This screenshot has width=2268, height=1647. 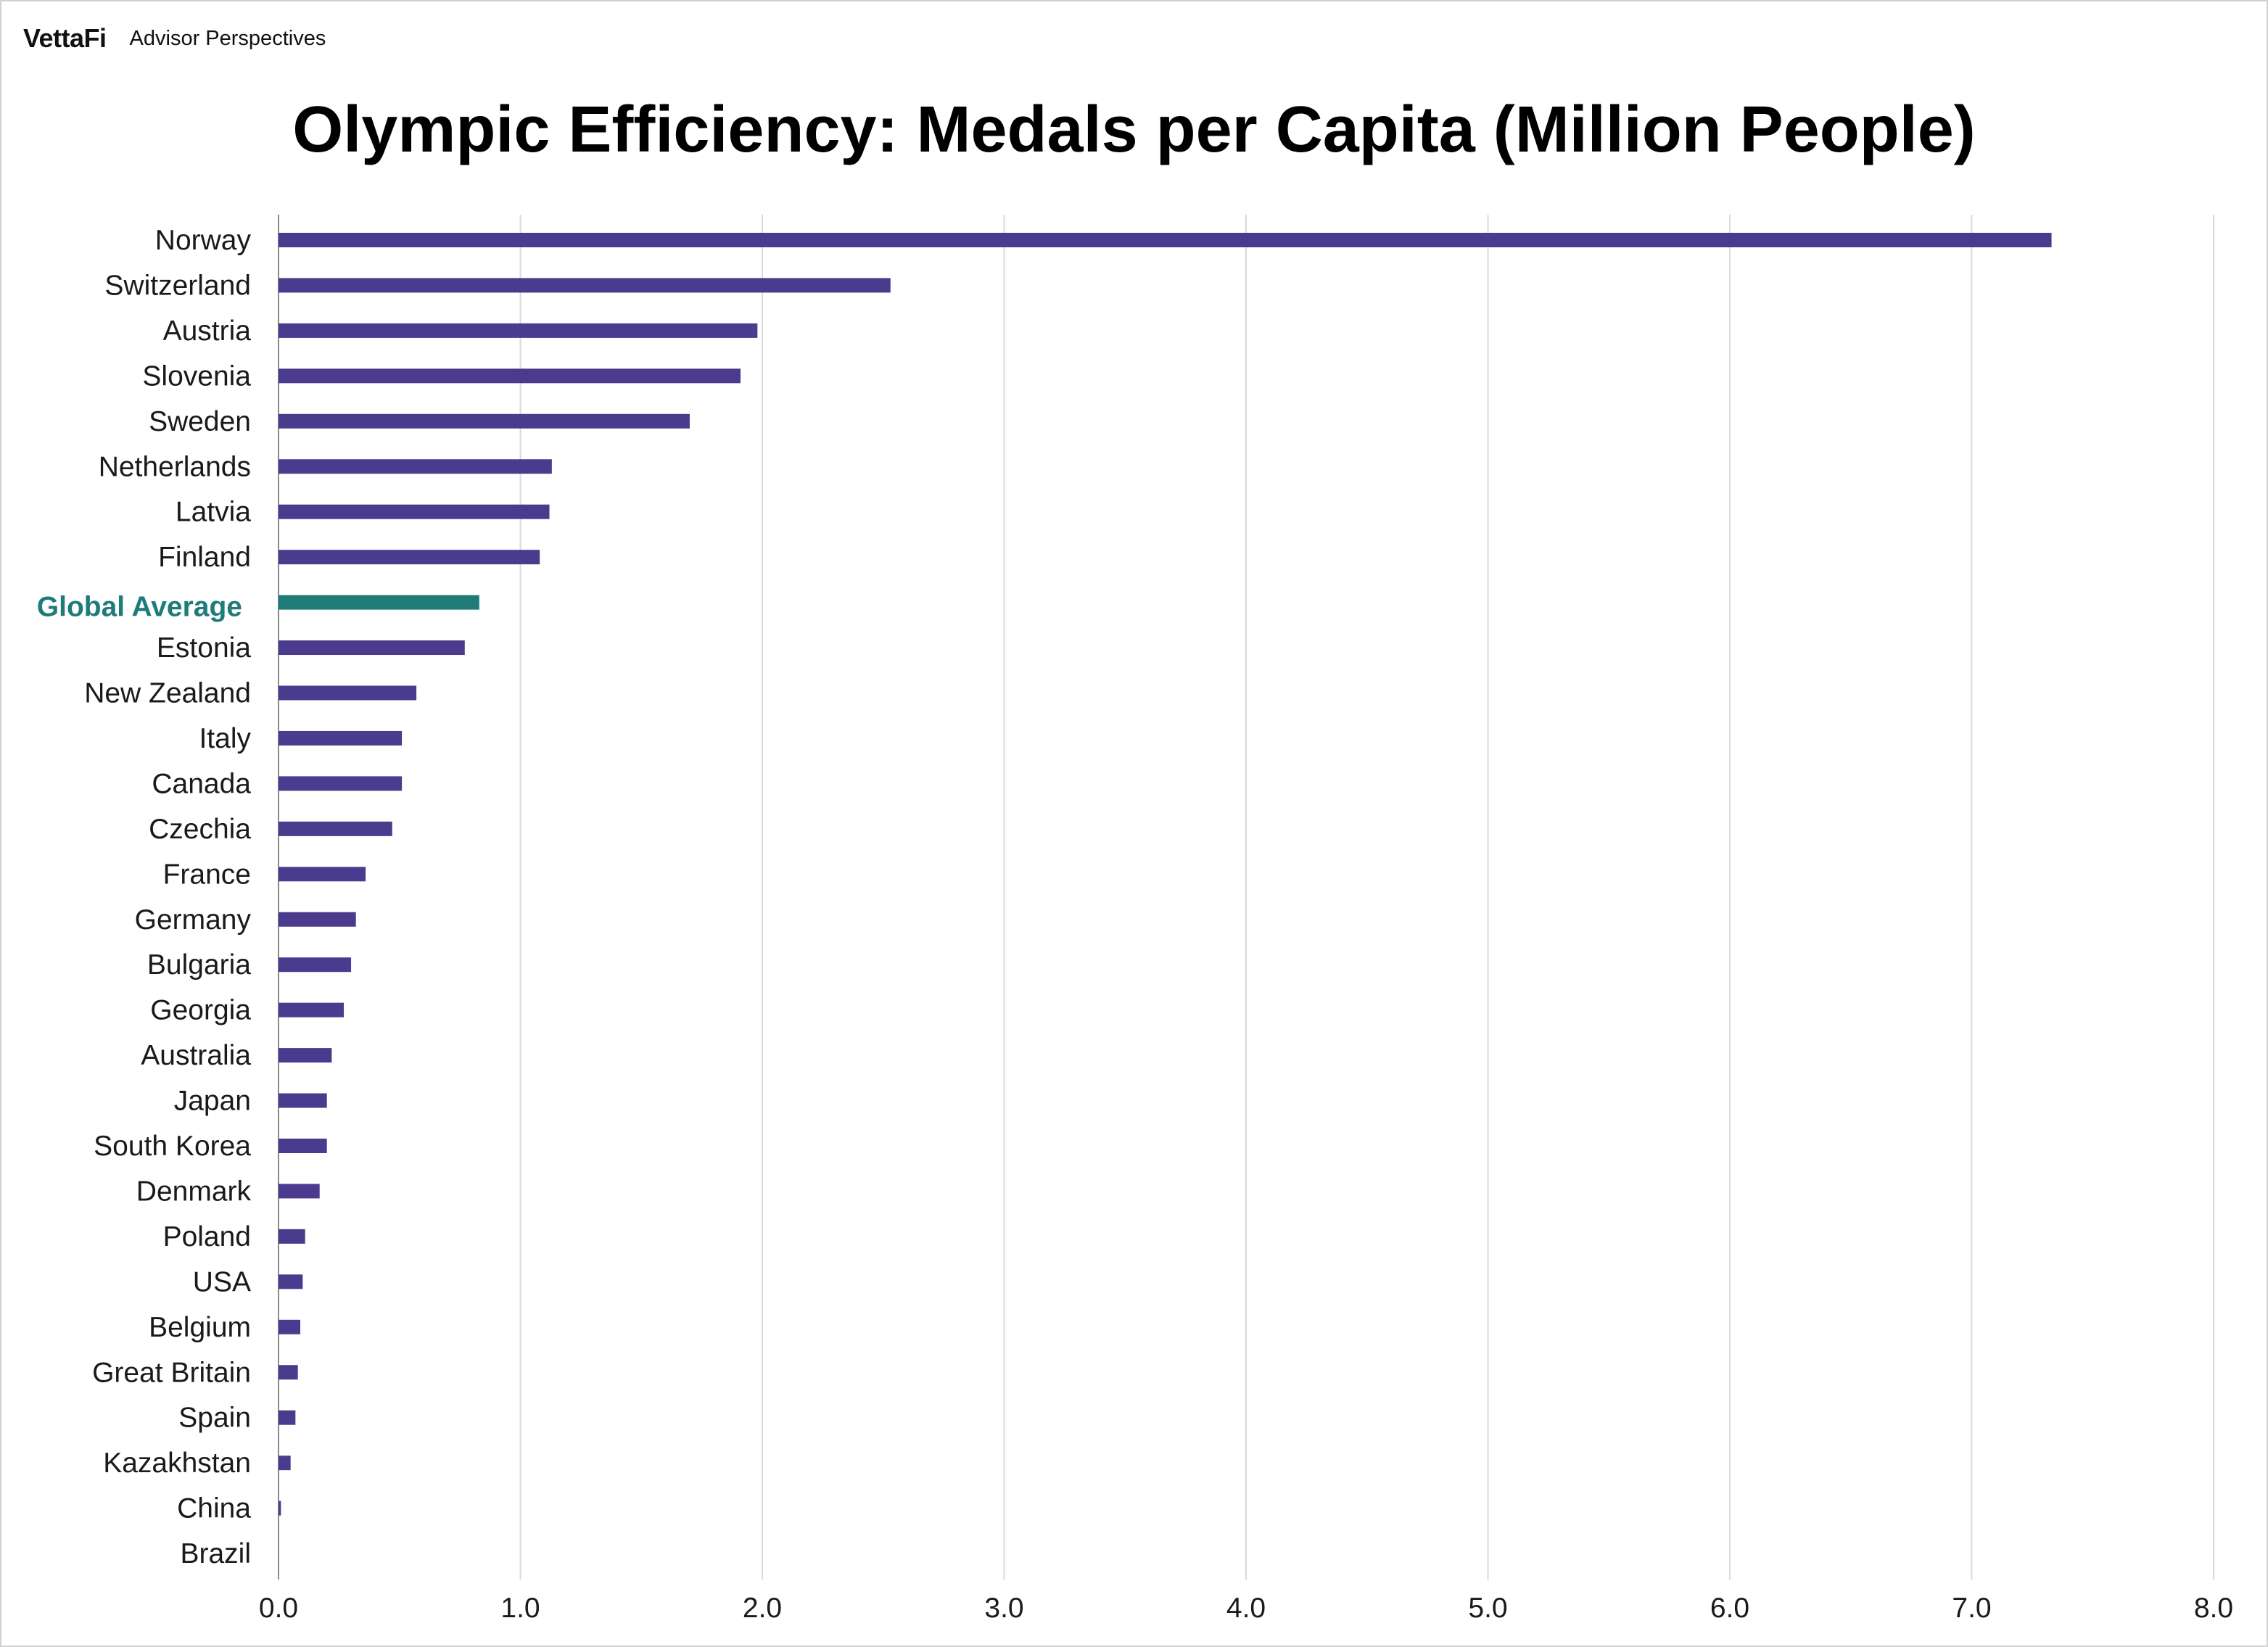 I want to click on bar-slovenia, so click(x=510, y=376).